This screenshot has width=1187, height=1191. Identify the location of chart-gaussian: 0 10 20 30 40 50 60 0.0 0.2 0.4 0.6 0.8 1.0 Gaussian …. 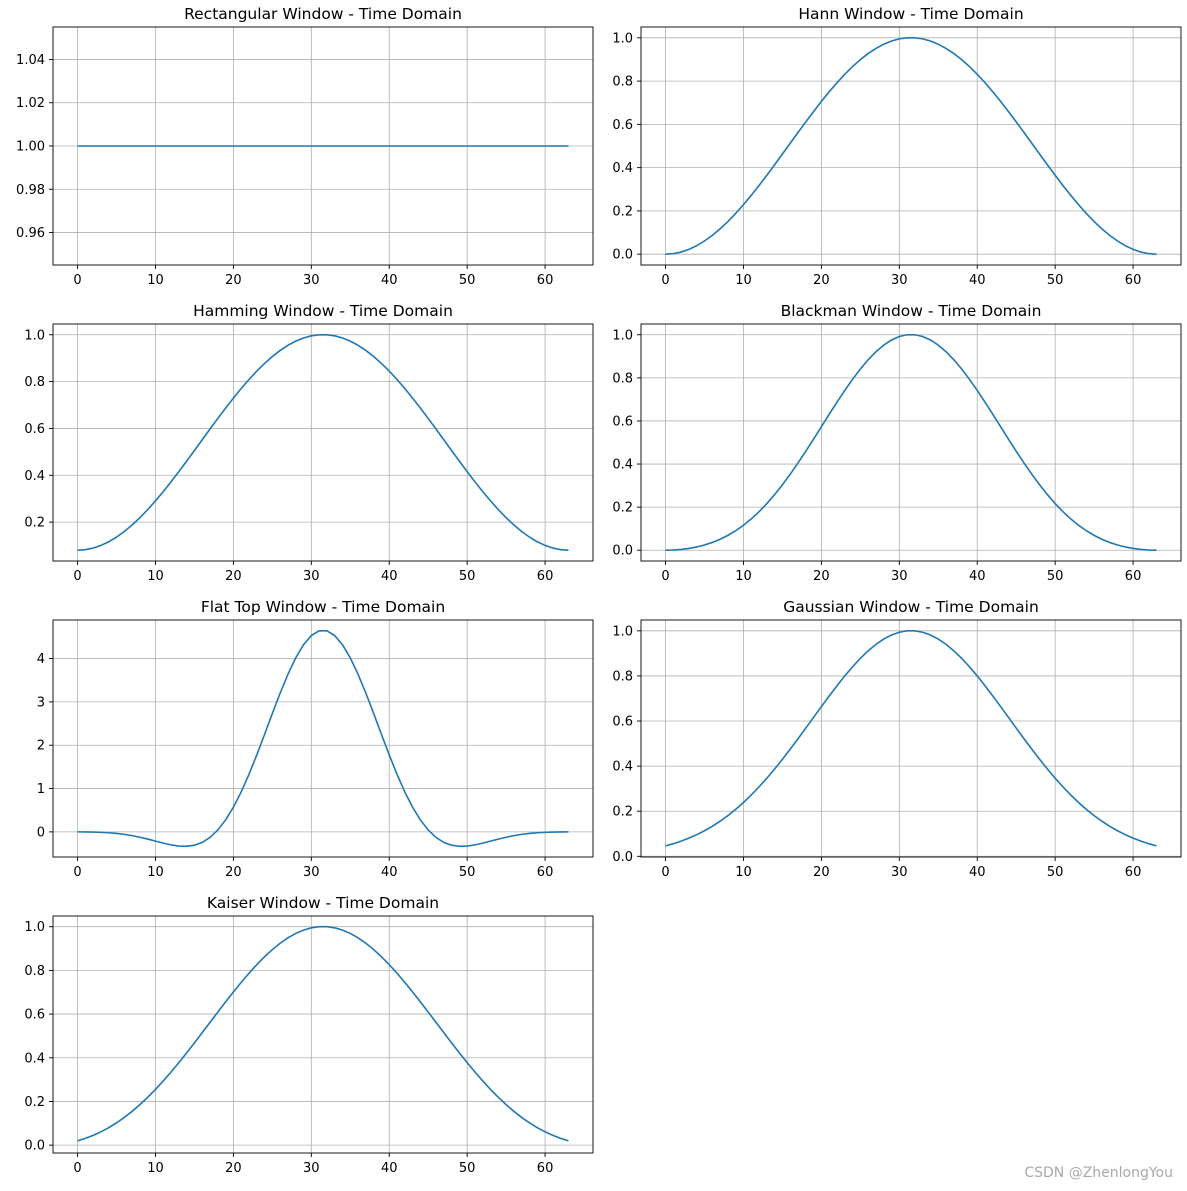
(897, 739).